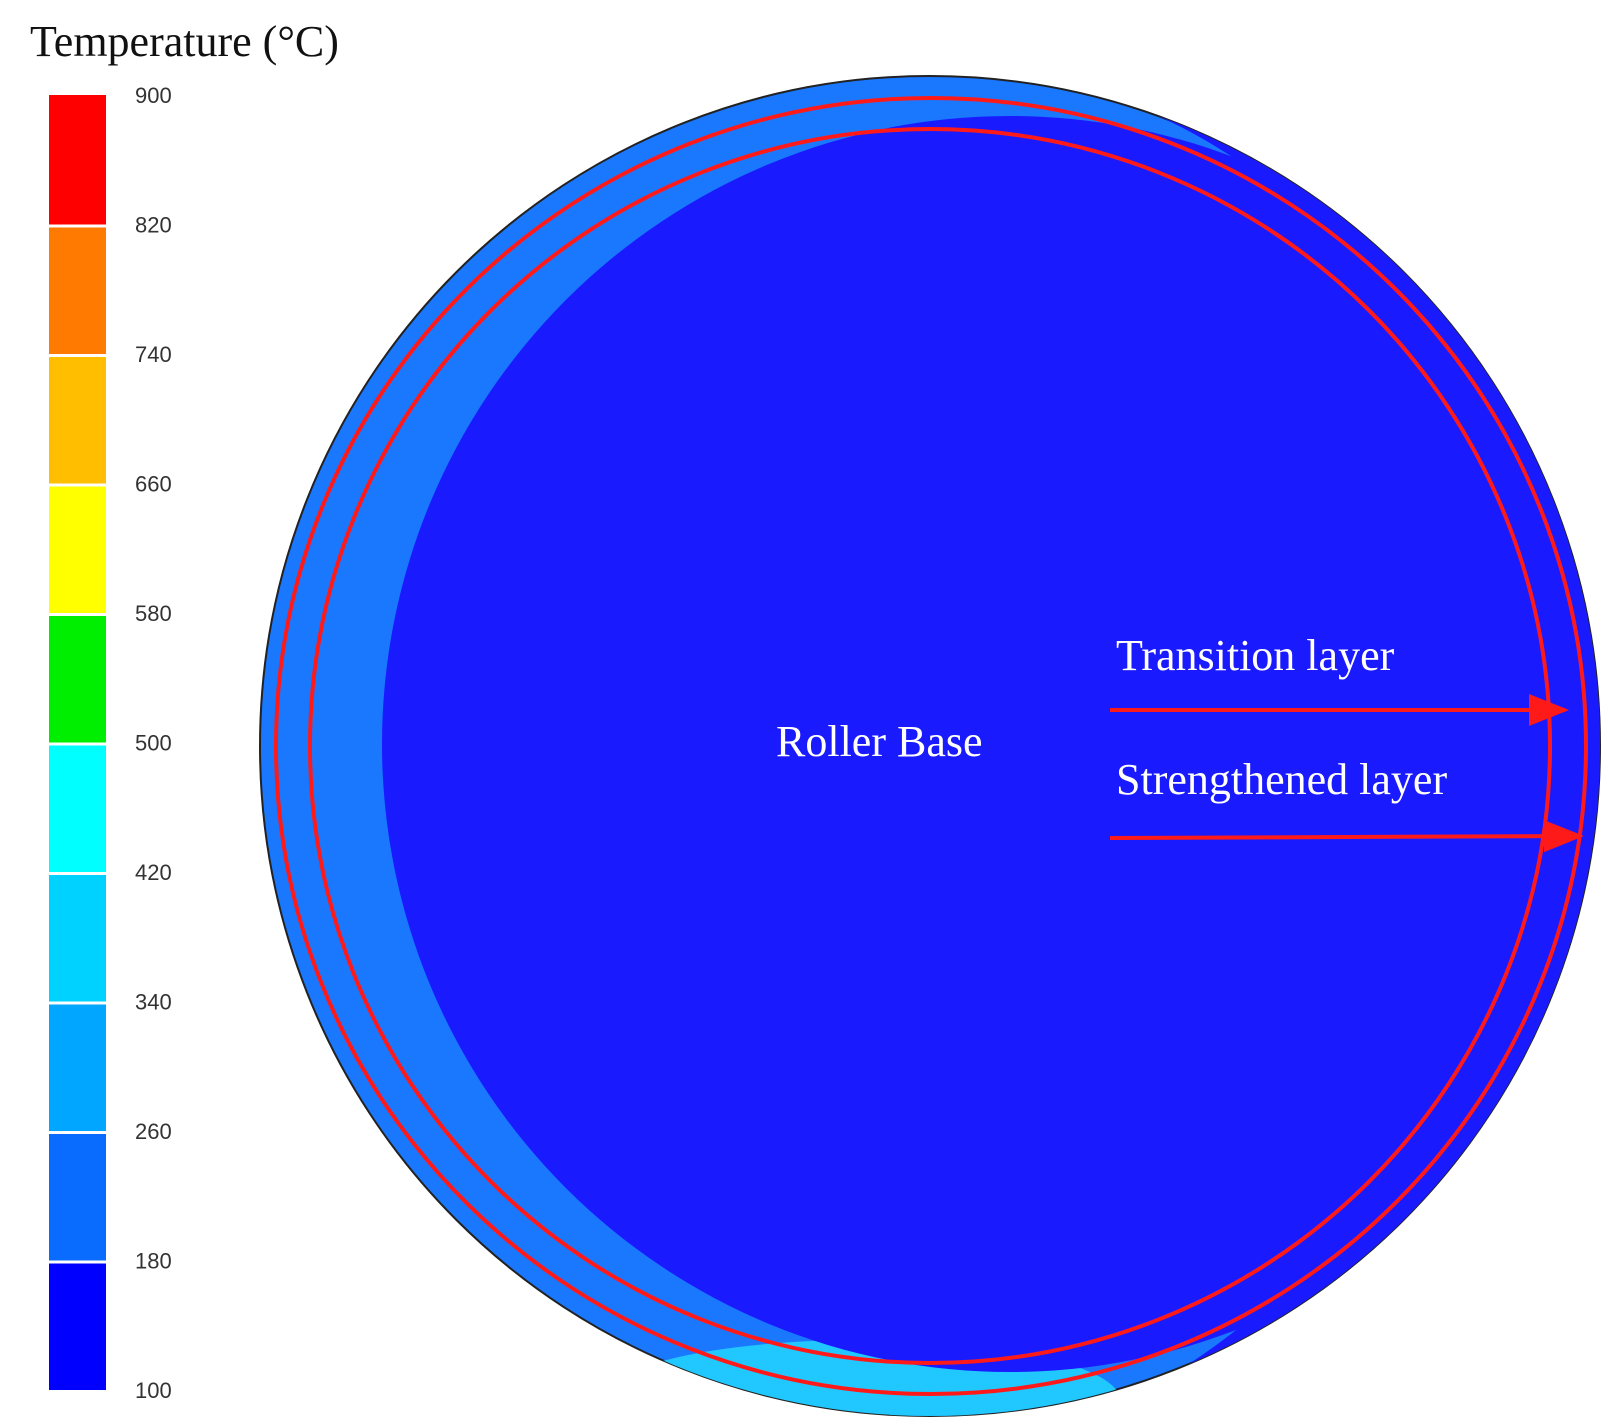 The height and width of the screenshot is (1419, 1612). I want to click on legend-title: Temperature (°C), so click(184, 41).